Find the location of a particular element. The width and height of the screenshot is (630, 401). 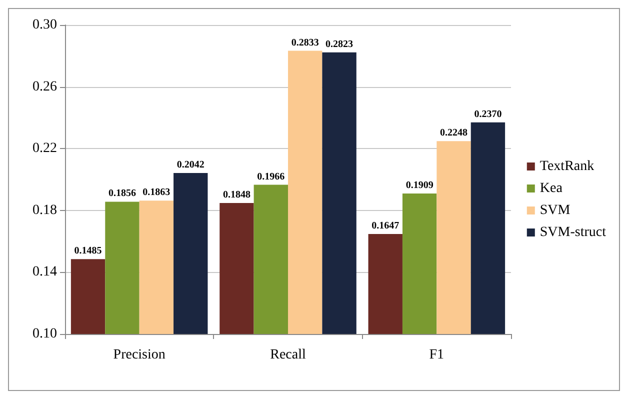

text: 0.1647 is located at coordinates (386, 226).